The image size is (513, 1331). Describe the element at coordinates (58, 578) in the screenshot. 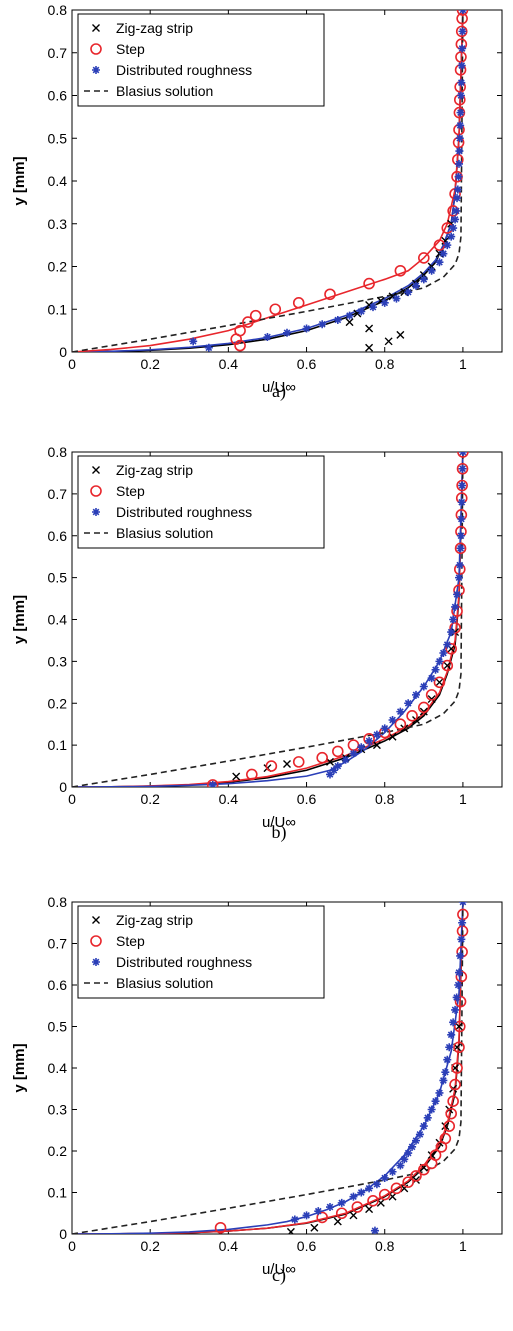

I see `y-tick-label: 0.5` at that location.